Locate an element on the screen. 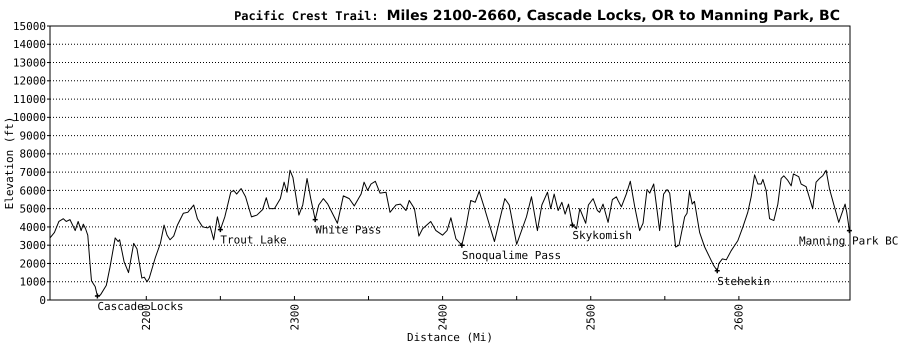  x-tick-label: 2500 is located at coordinates (591, 317).